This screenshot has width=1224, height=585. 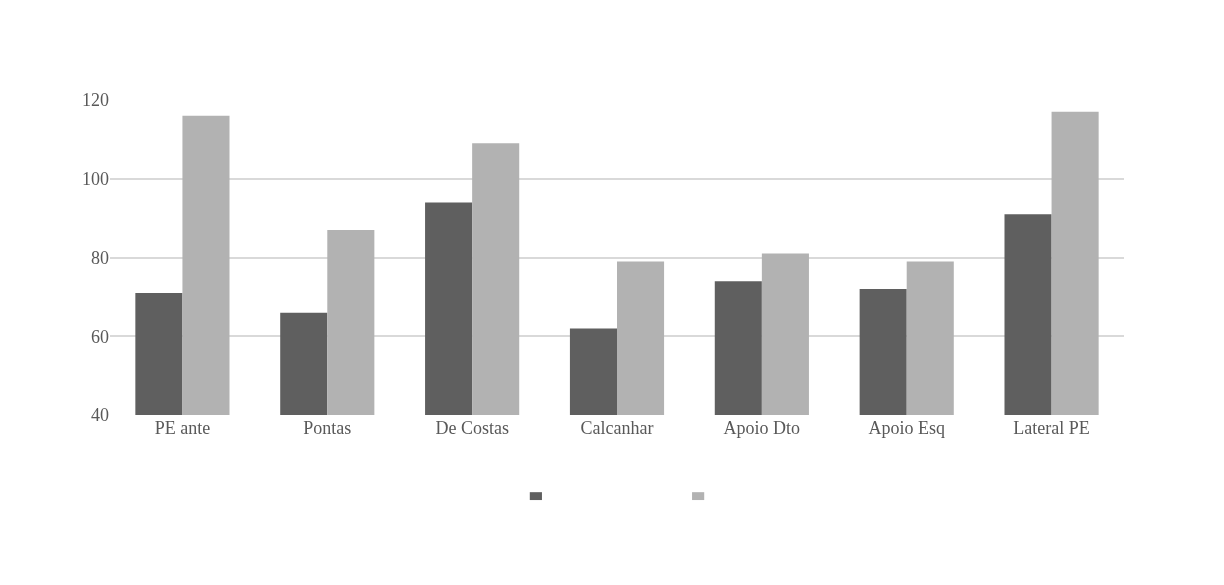 I want to click on y-tick-label: 60, so click(x=100, y=336).